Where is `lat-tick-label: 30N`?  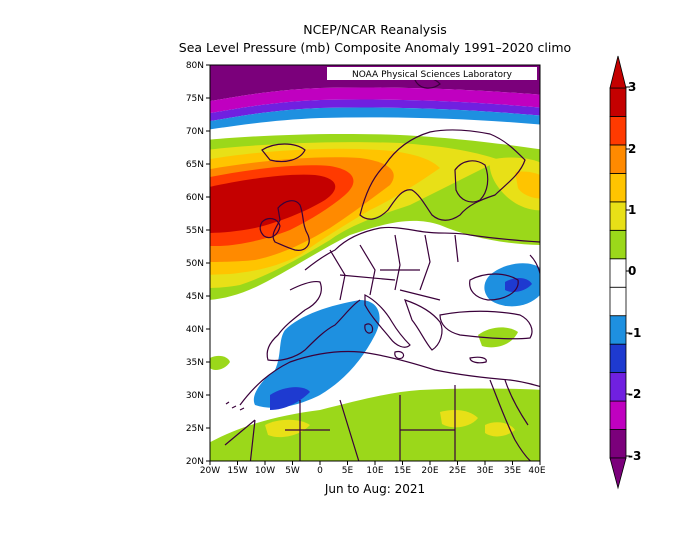
lat-tick-label: 30N is located at coordinates (195, 396).